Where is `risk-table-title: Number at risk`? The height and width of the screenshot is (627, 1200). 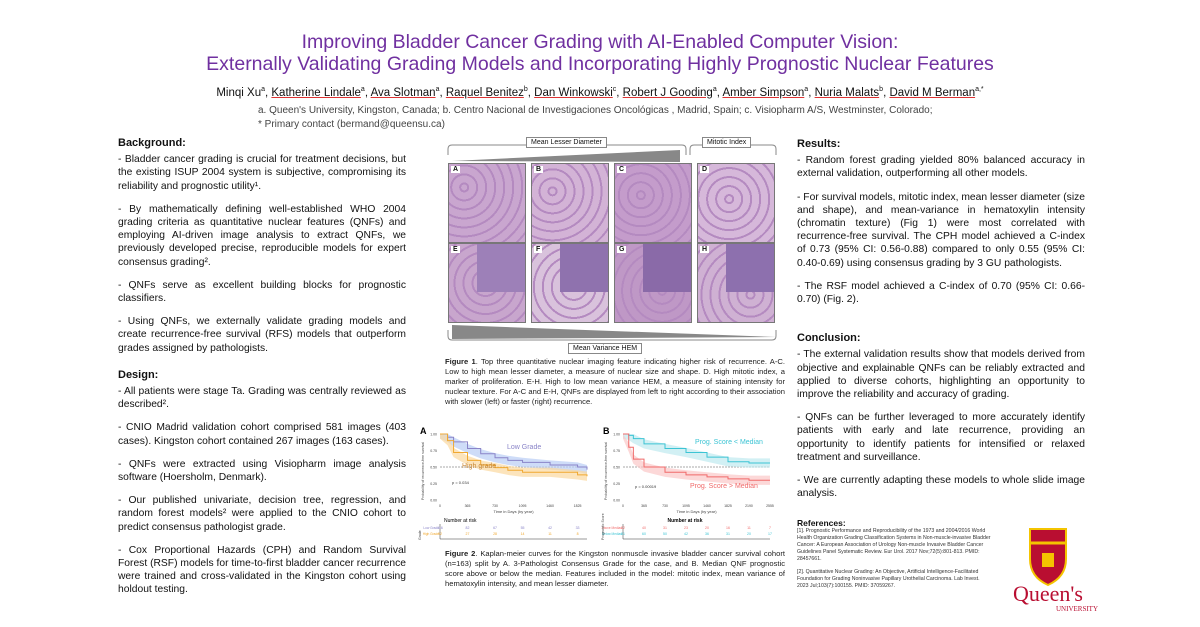 risk-table-title: Number at risk is located at coordinates (684, 521).